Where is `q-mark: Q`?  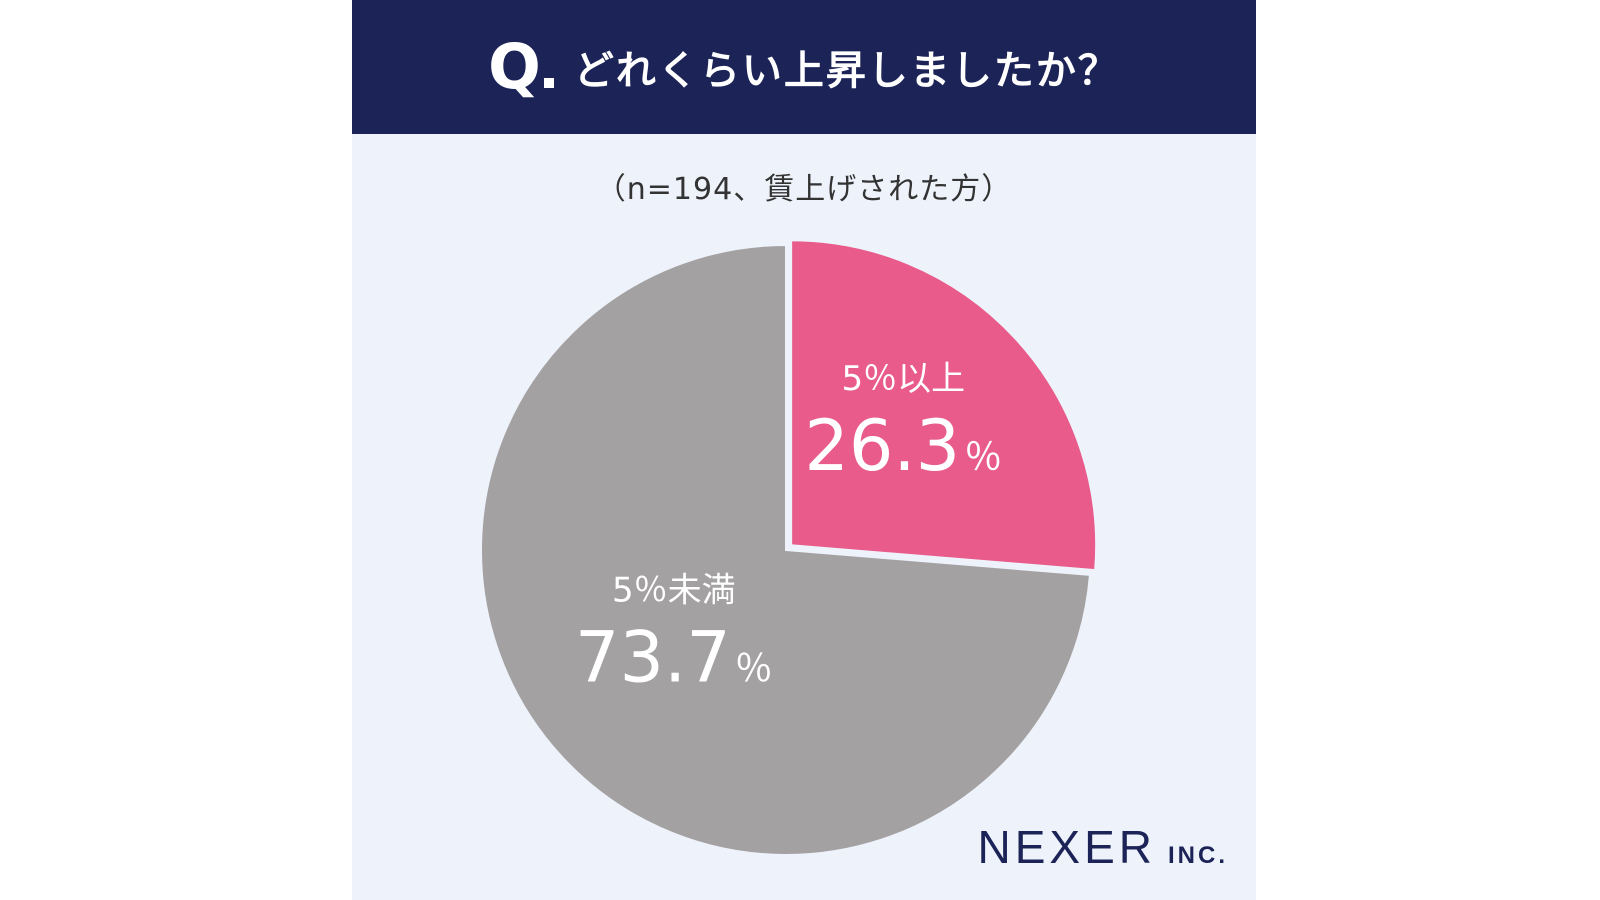 q-mark: Q is located at coordinates (521, 67).